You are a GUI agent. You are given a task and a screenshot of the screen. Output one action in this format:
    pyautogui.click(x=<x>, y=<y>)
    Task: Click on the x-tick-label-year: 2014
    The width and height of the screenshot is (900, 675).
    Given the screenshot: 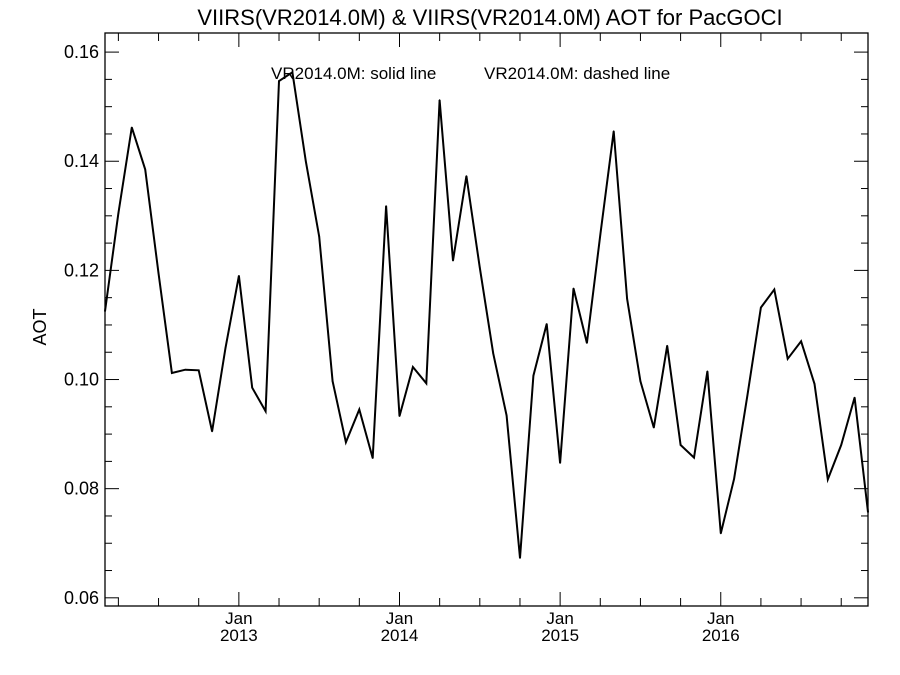 What is the action you would take?
    pyautogui.click(x=400, y=635)
    